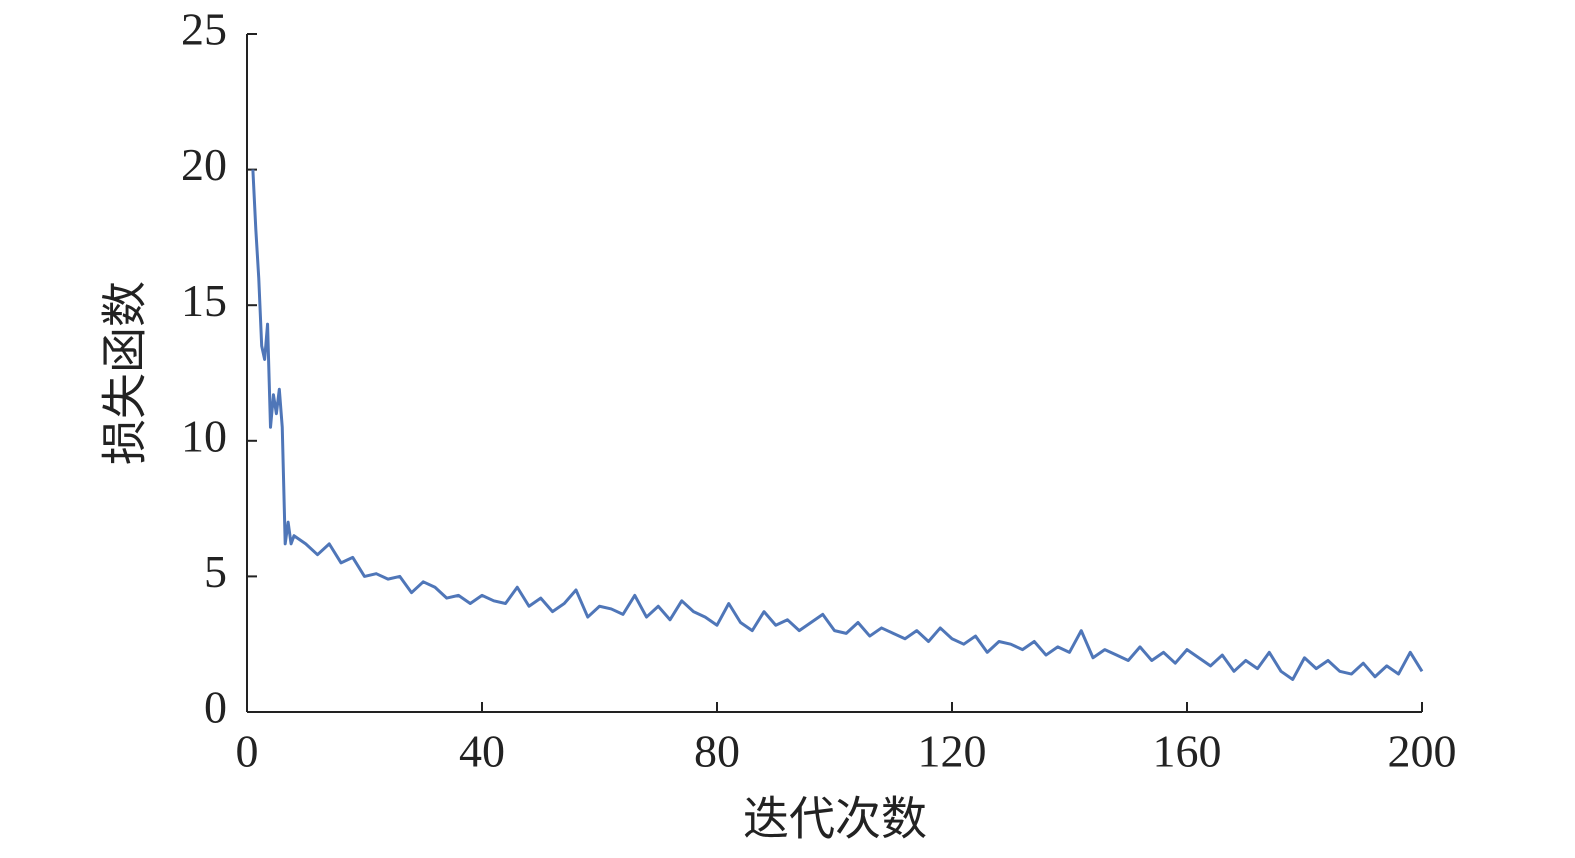 The height and width of the screenshot is (858, 1575). I want to click on y-tick-label: 25, so click(204, 29).